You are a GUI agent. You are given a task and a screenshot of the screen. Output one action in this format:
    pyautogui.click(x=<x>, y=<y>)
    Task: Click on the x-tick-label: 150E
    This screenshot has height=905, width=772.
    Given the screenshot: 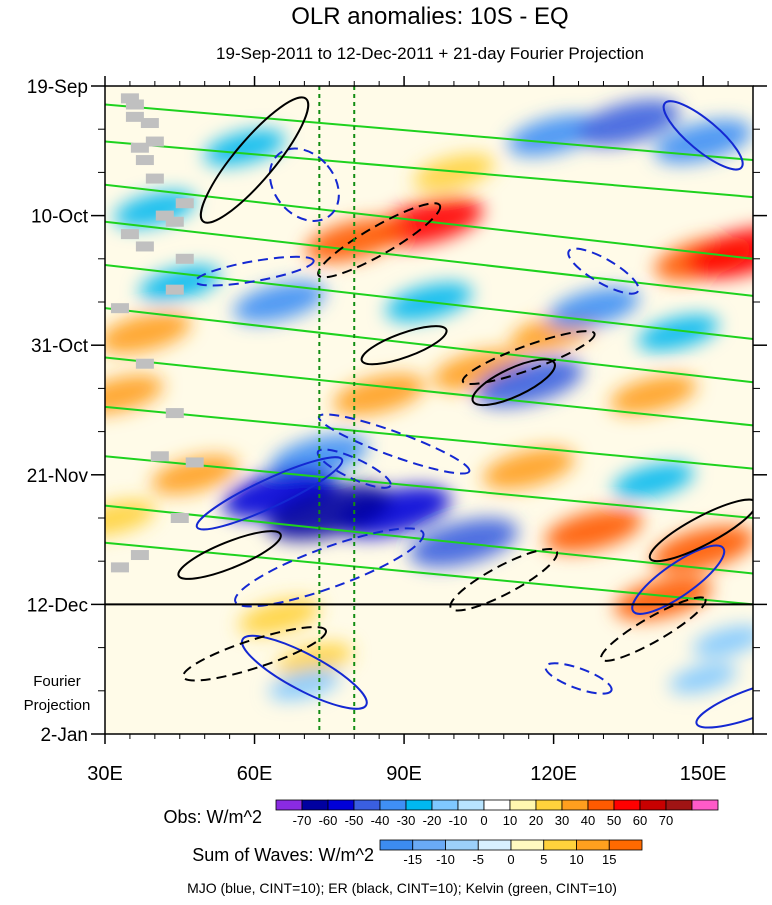 What is the action you would take?
    pyautogui.click(x=703, y=774)
    